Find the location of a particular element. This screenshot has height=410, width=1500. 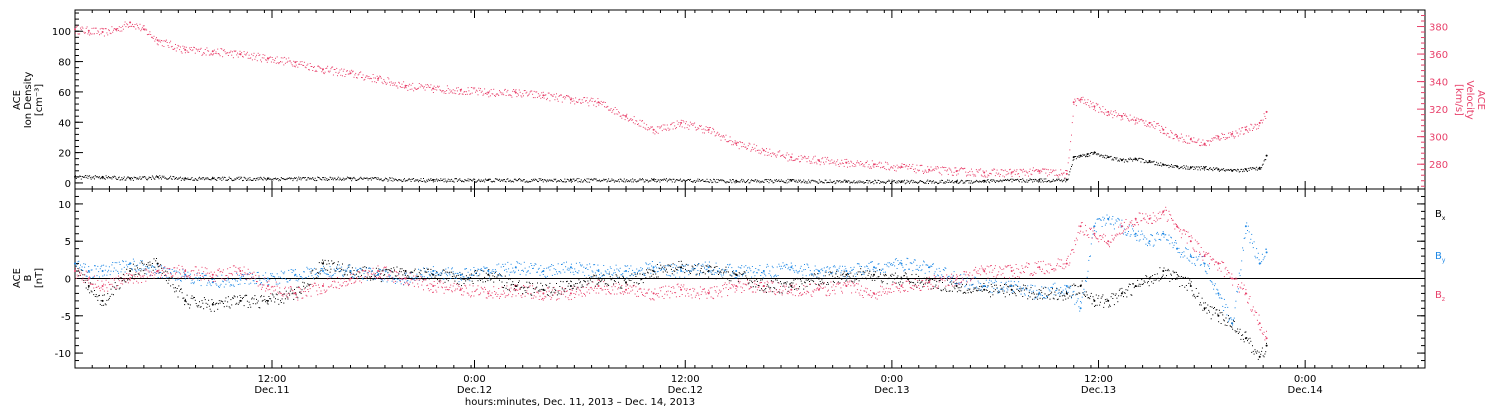

field-series-x-point is located at coordinates (1218, 315).